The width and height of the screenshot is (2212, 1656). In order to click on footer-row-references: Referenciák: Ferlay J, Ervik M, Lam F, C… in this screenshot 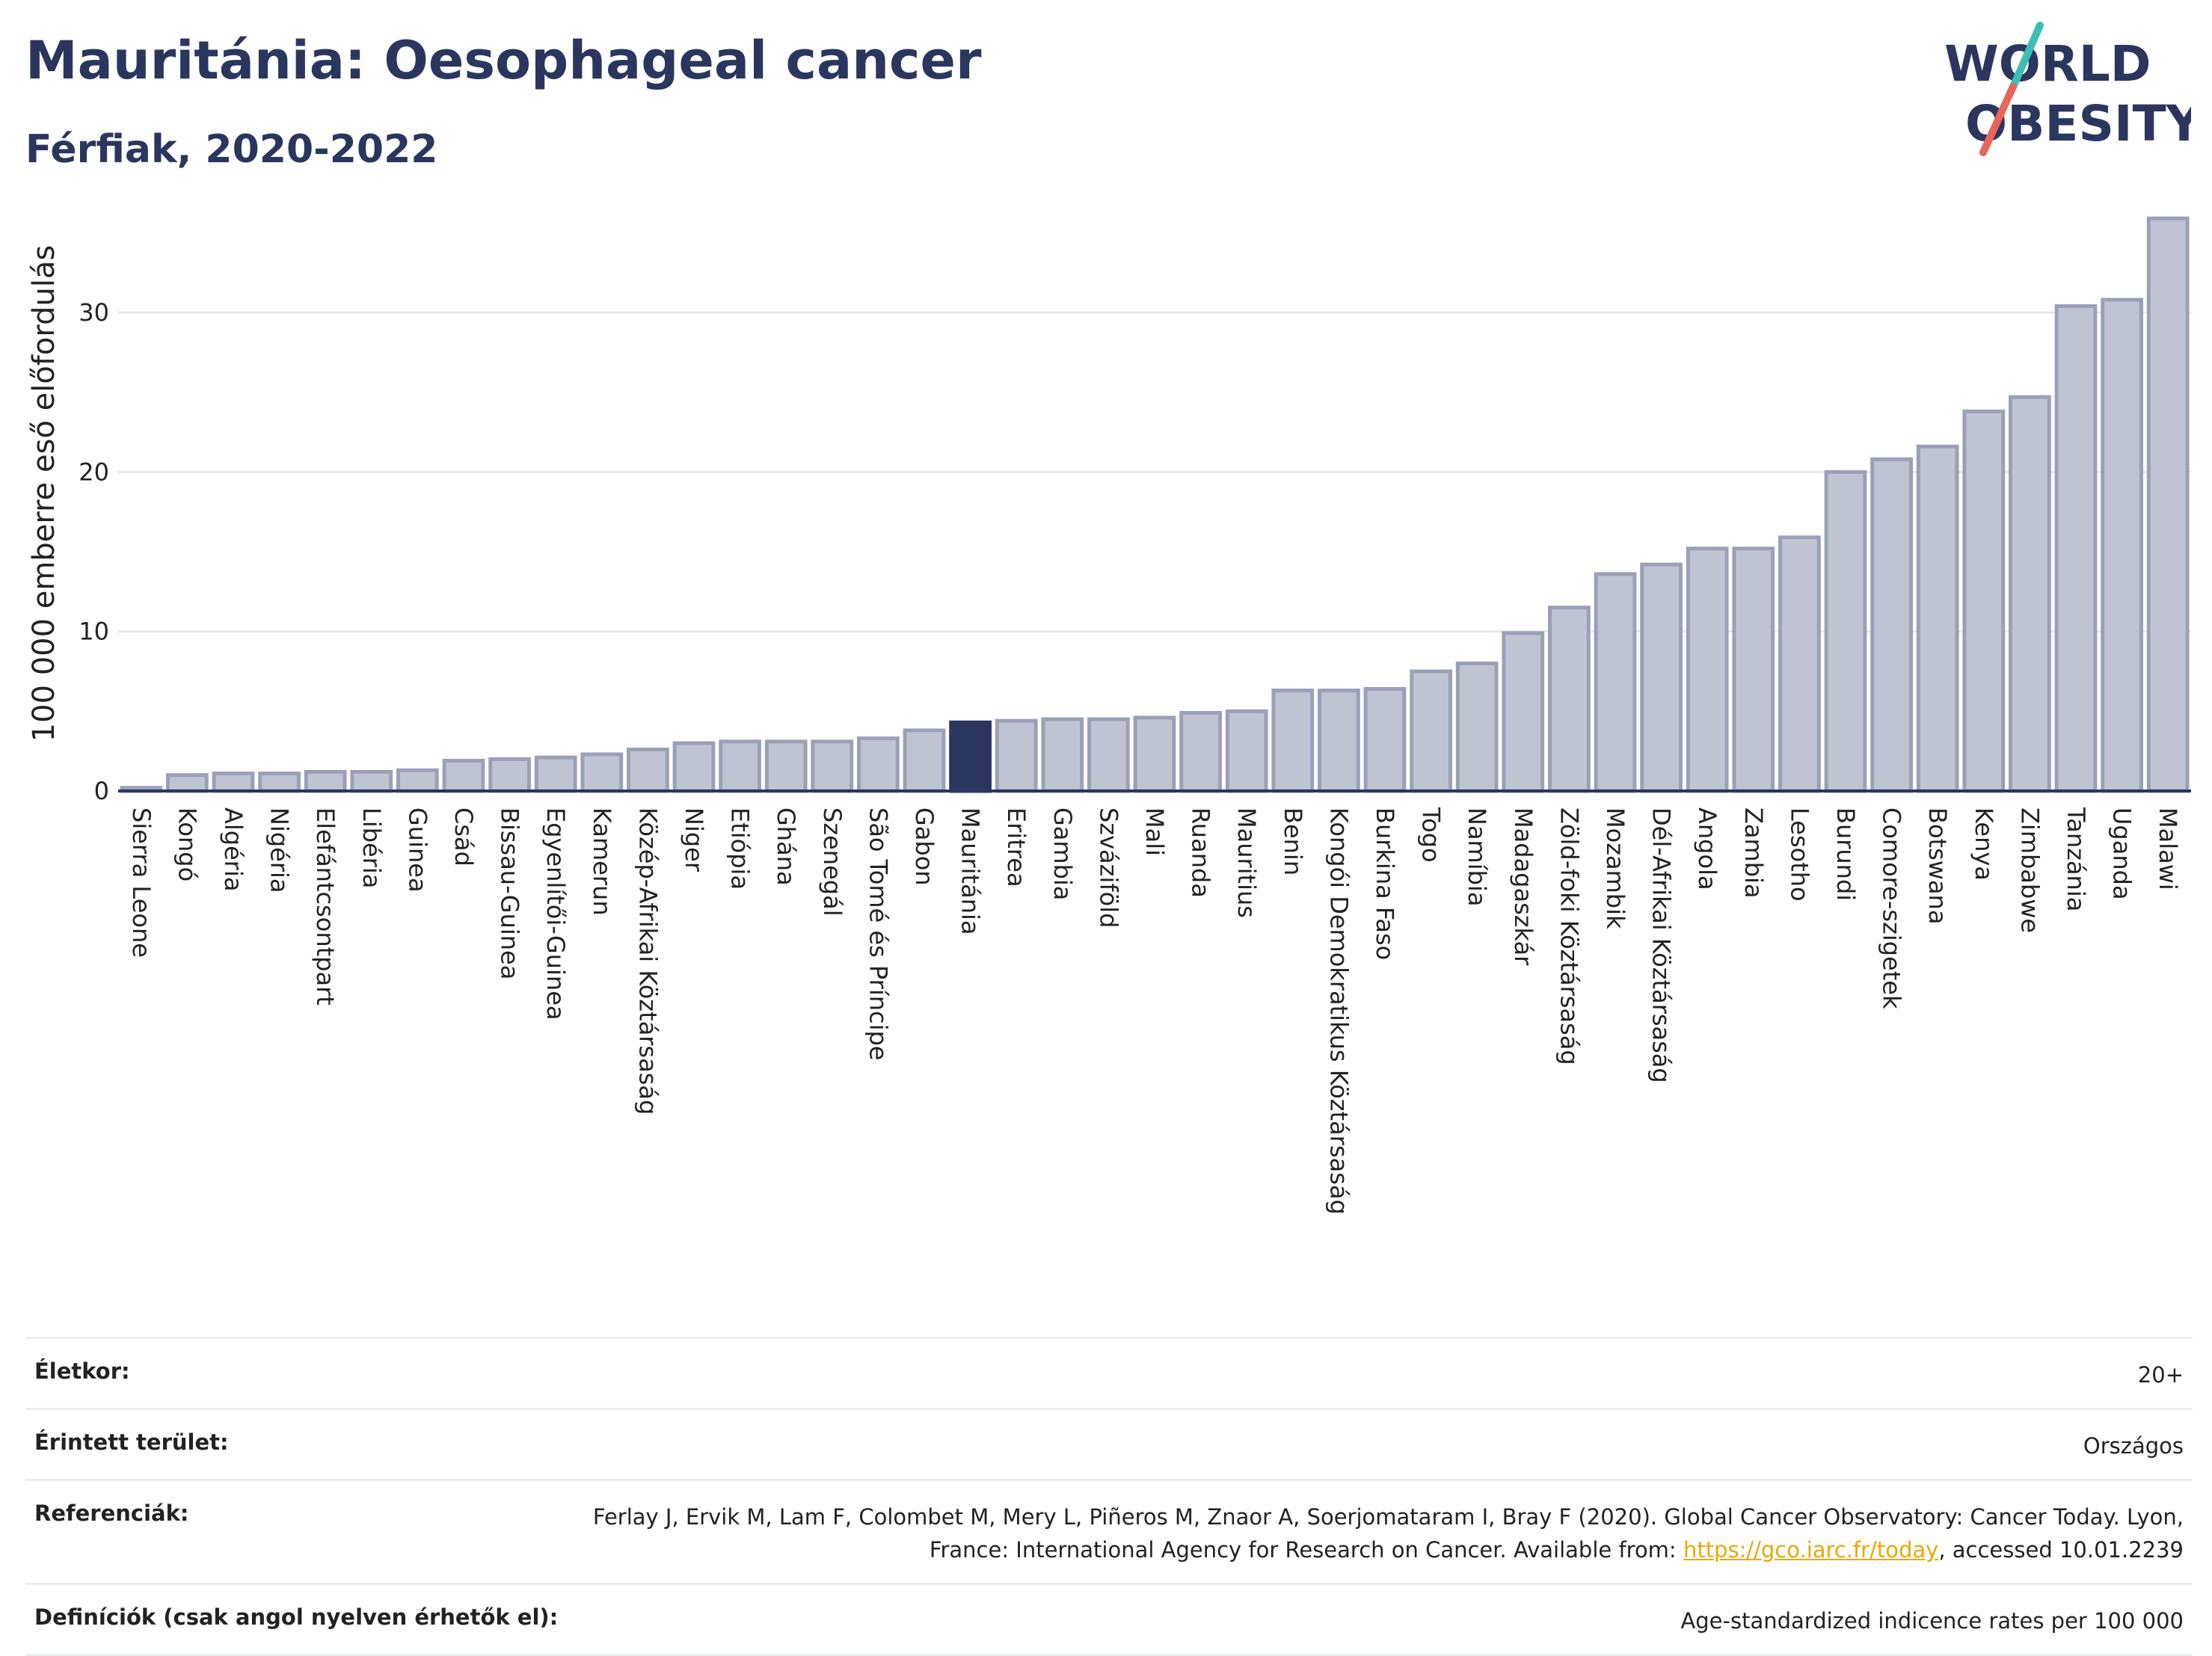, I will do `click(1109, 1531)`.